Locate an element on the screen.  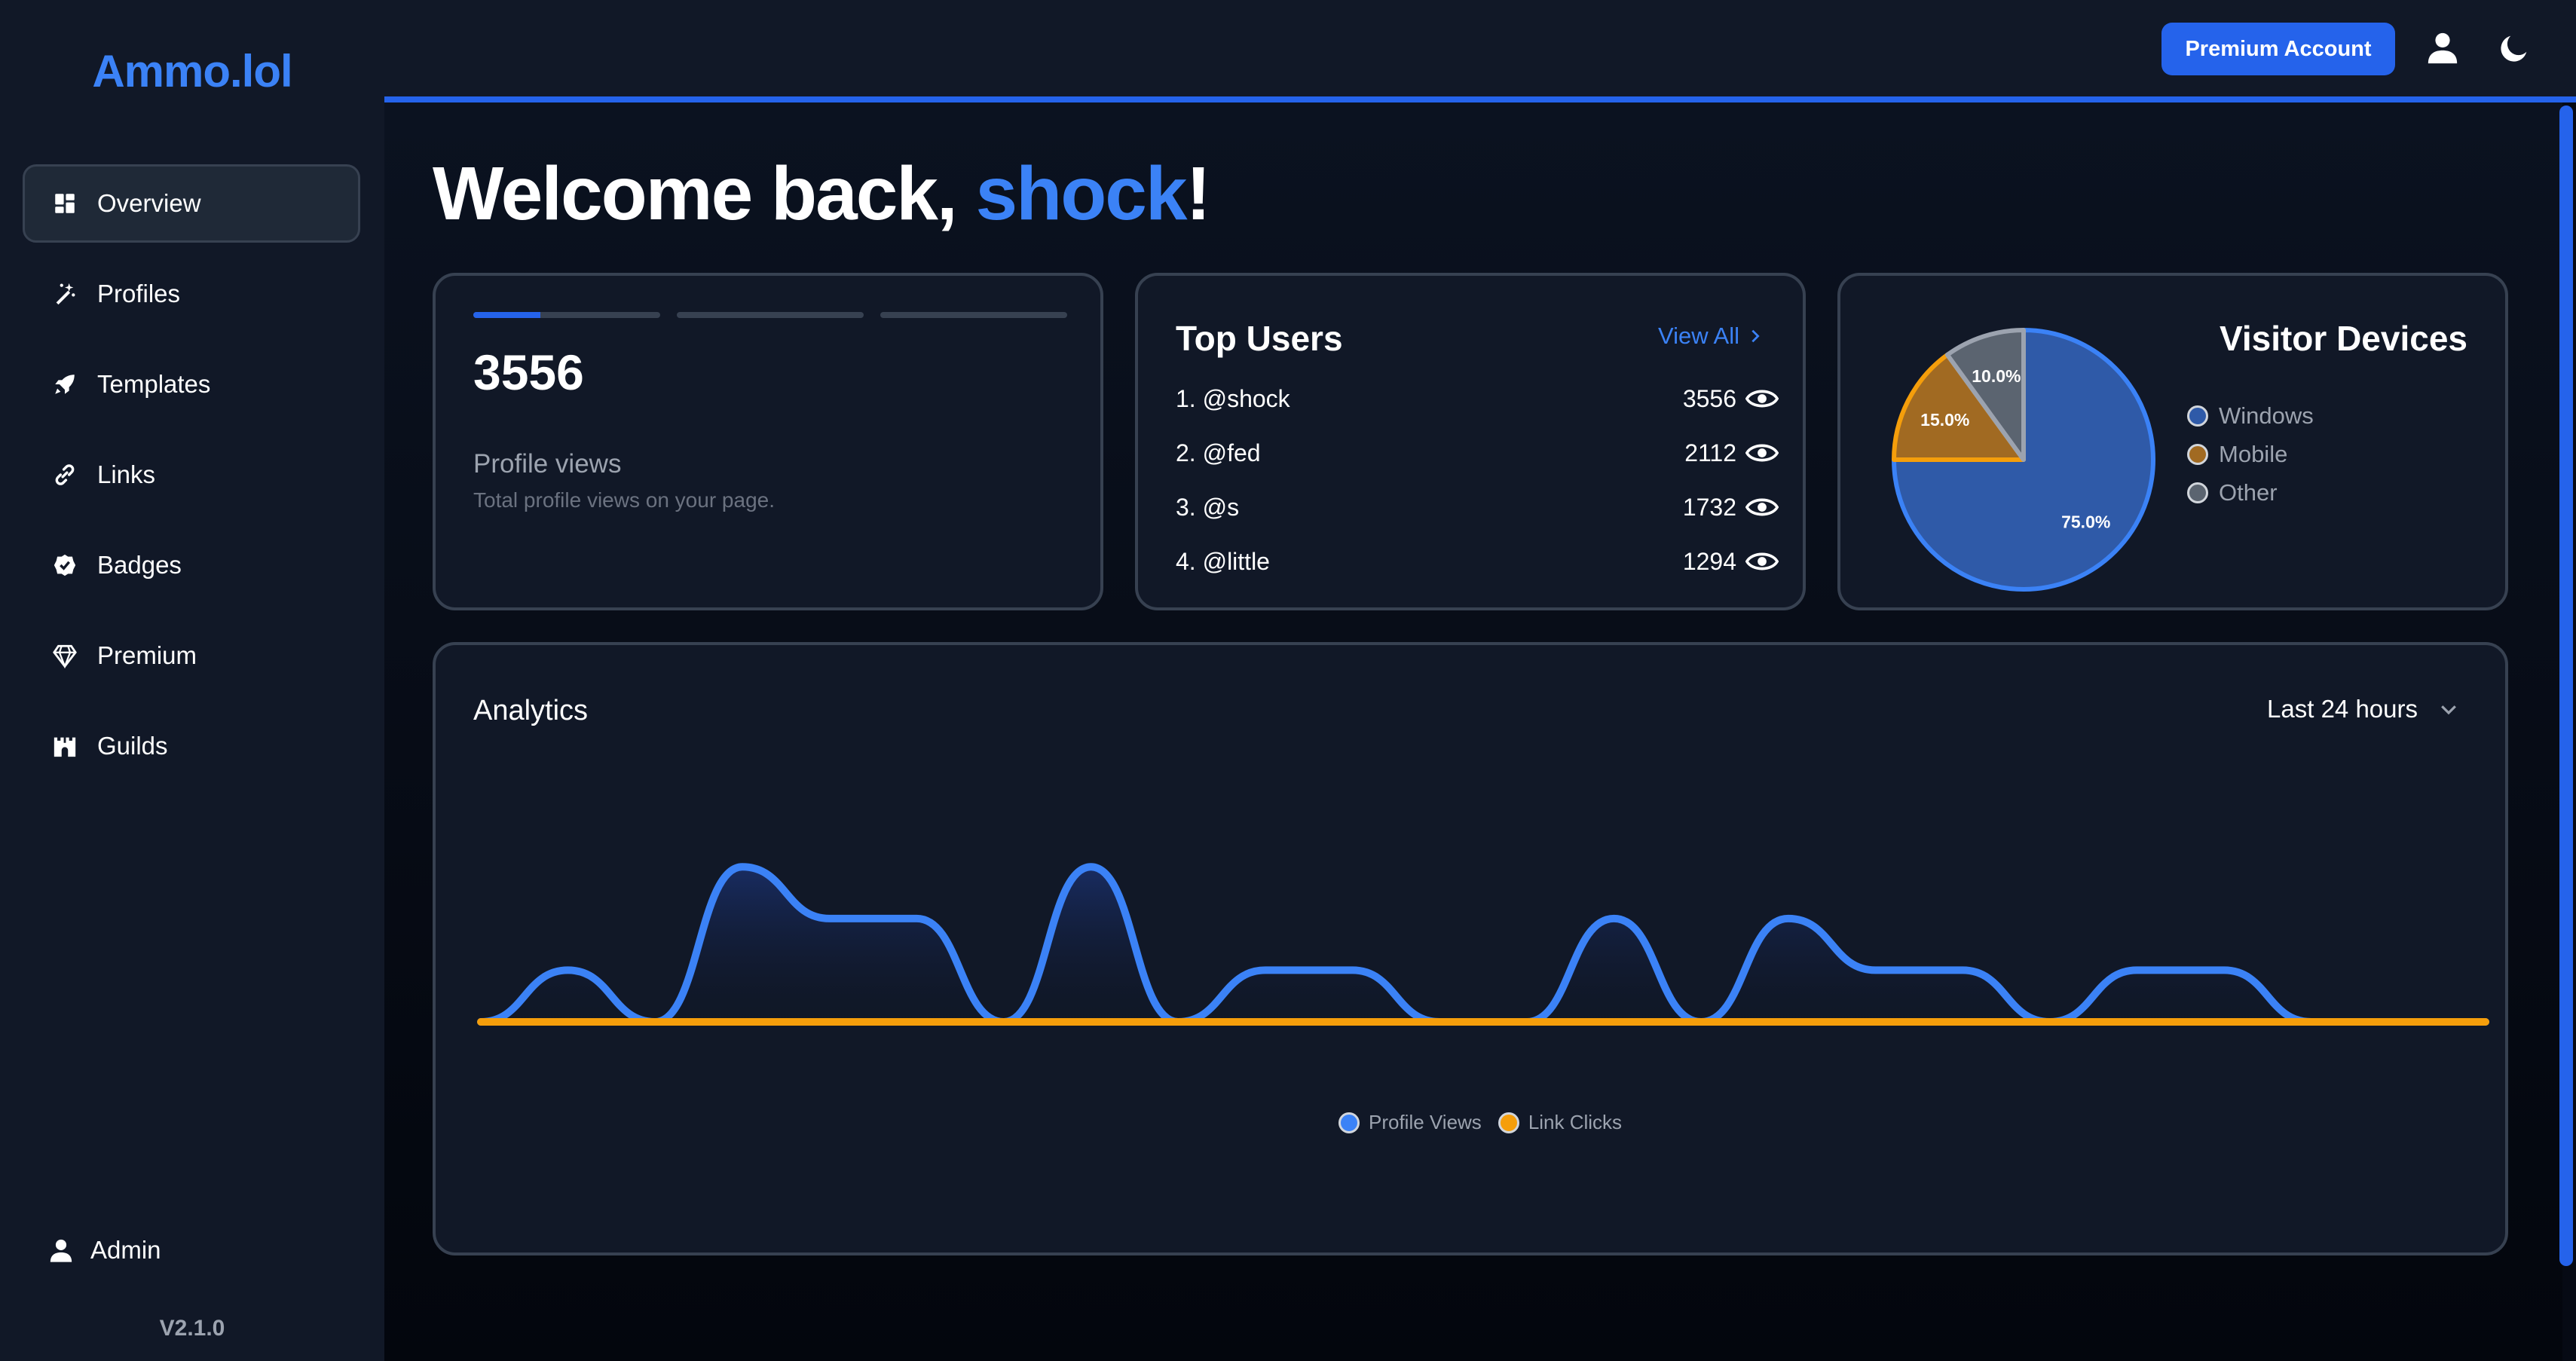
analytics-area-chart is located at coordinates (1483, 944).